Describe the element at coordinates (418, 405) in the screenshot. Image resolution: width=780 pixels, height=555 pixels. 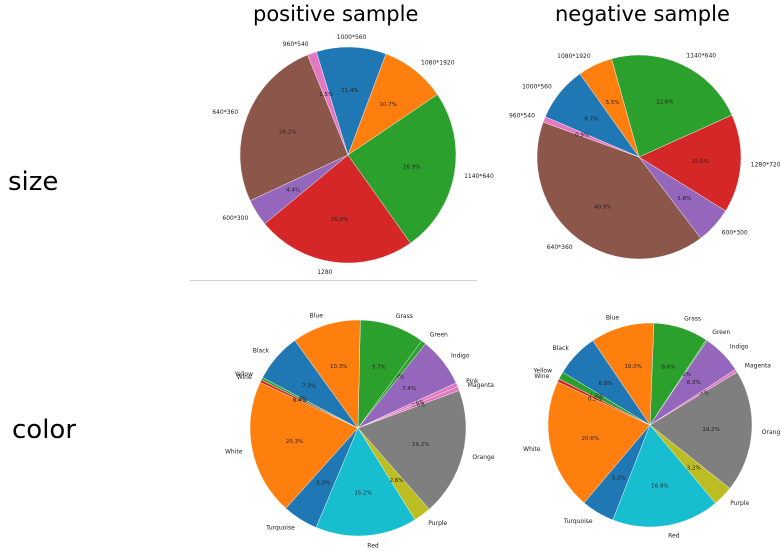
I see `slice-percent-label: 0.6%` at that location.